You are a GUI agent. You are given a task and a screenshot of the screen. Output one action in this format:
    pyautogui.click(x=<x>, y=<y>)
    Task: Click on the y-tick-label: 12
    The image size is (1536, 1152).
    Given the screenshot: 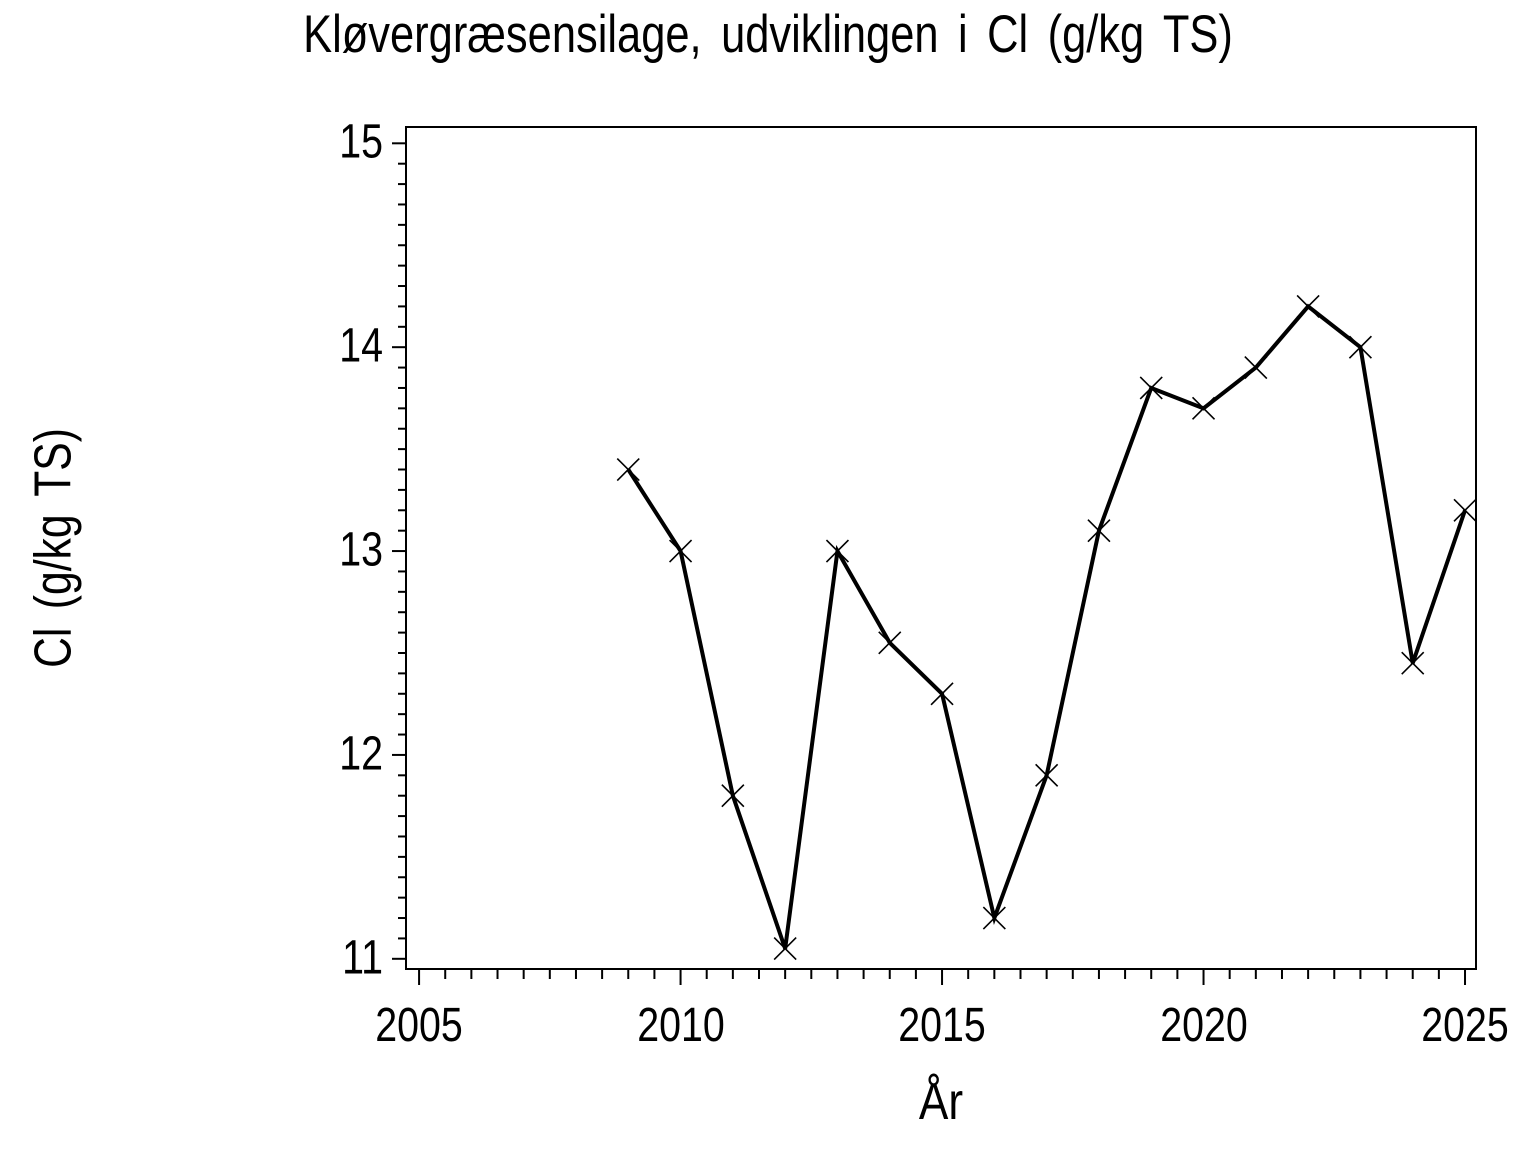 What is the action you would take?
    pyautogui.click(x=361, y=754)
    